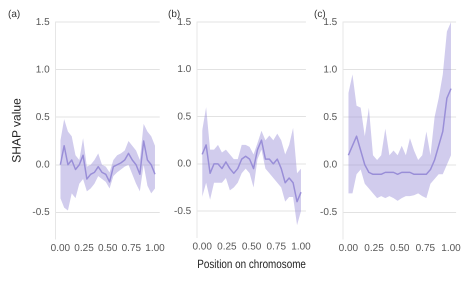  I want to click on chart-title: (c), so click(320, 14).